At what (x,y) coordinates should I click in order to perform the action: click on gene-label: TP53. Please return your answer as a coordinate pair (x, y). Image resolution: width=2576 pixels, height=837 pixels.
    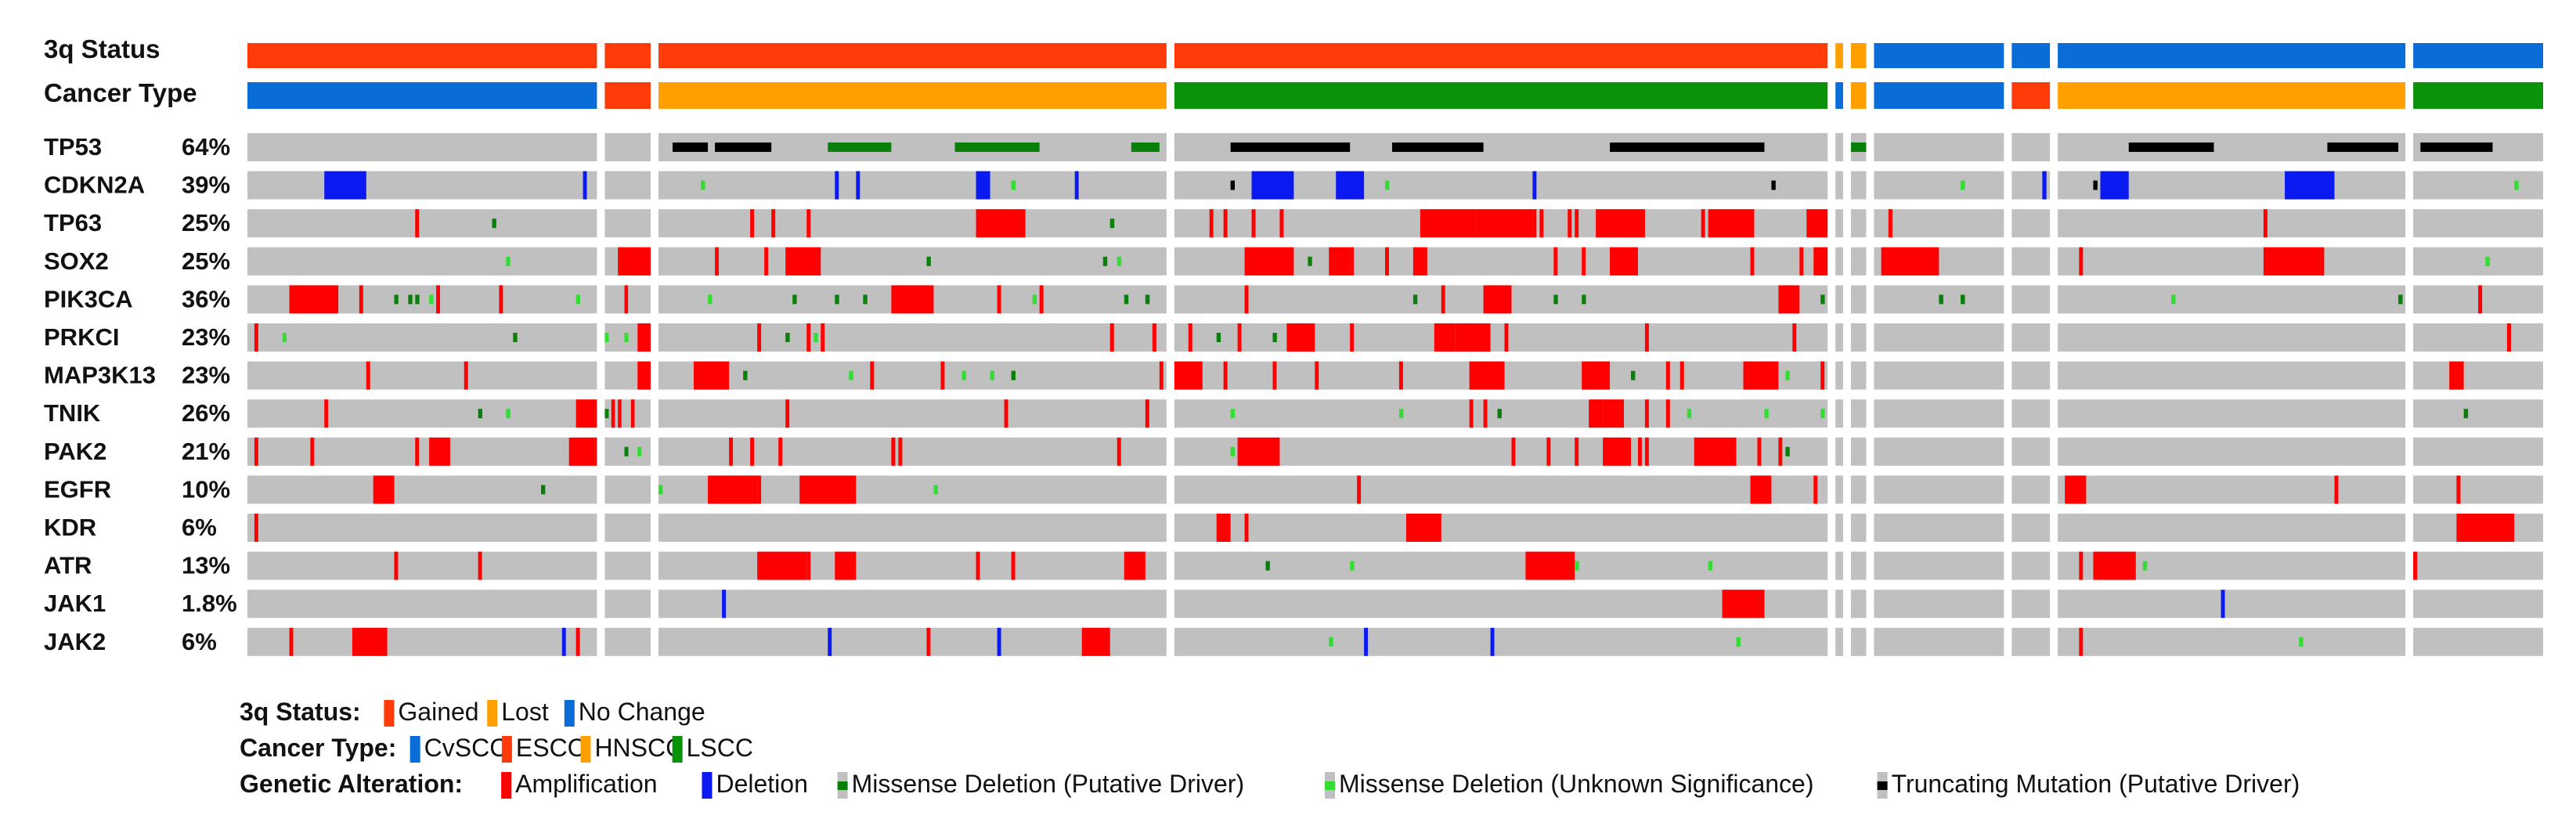
    Looking at the image, I should click on (73, 147).